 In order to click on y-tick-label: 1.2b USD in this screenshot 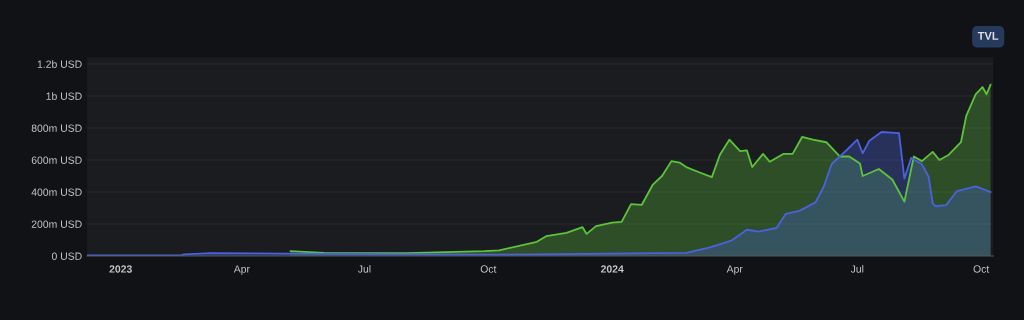, I will do `click(59, 64)`.